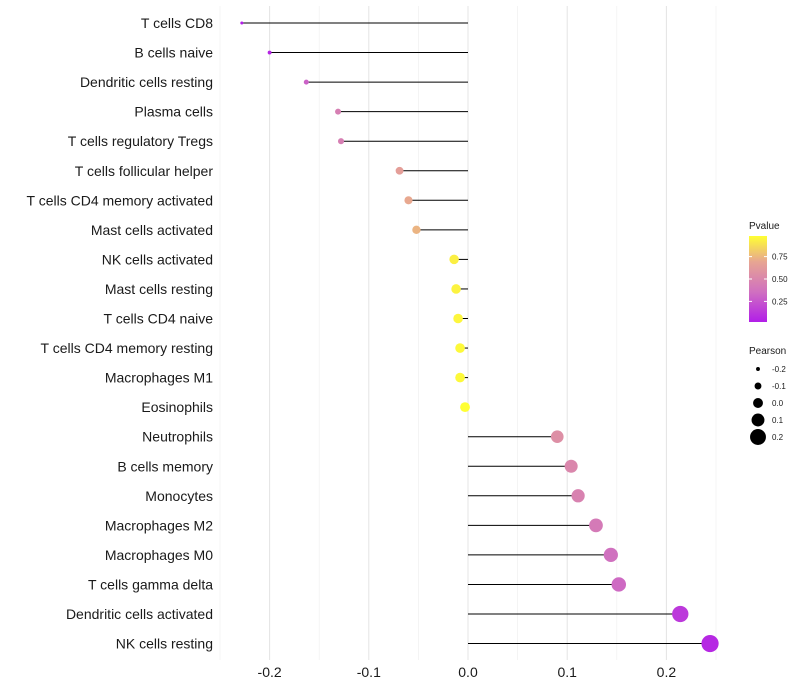 This screenshot has height=700, width=800. What do you see at coordinates (139, 614) in the screenshot?
I see `category-label: Dendritic cells activated` at bounding box center [139, 614].